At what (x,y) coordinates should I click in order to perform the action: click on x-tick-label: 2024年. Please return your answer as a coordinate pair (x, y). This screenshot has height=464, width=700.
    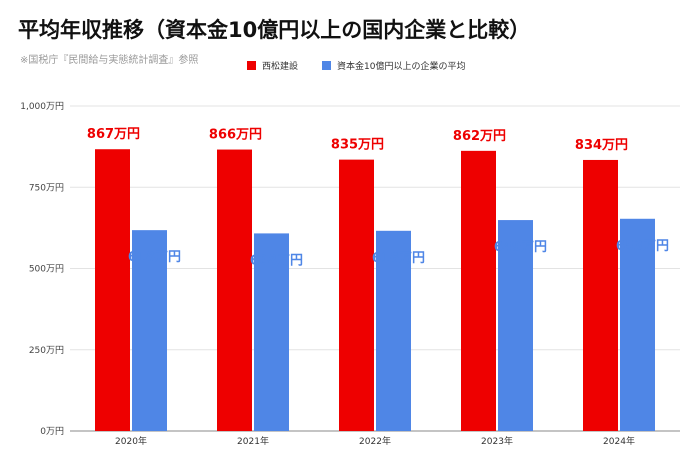
    Looking at the image, I should click on (619, 441).